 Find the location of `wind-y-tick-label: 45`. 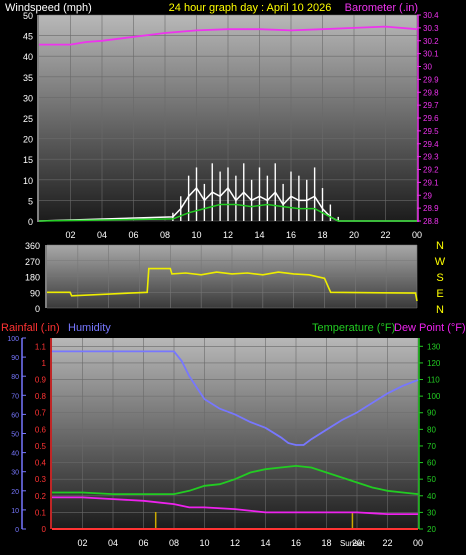

wind-y-tick-label: 45 is located at coordinates (28, 37).